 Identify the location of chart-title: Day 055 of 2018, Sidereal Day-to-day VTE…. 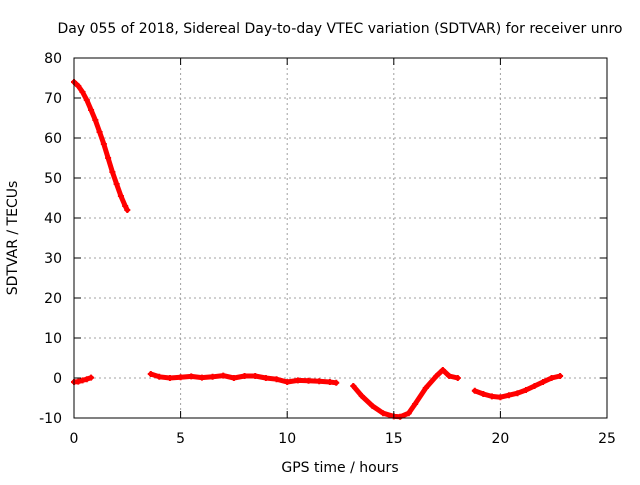
(340, 29).